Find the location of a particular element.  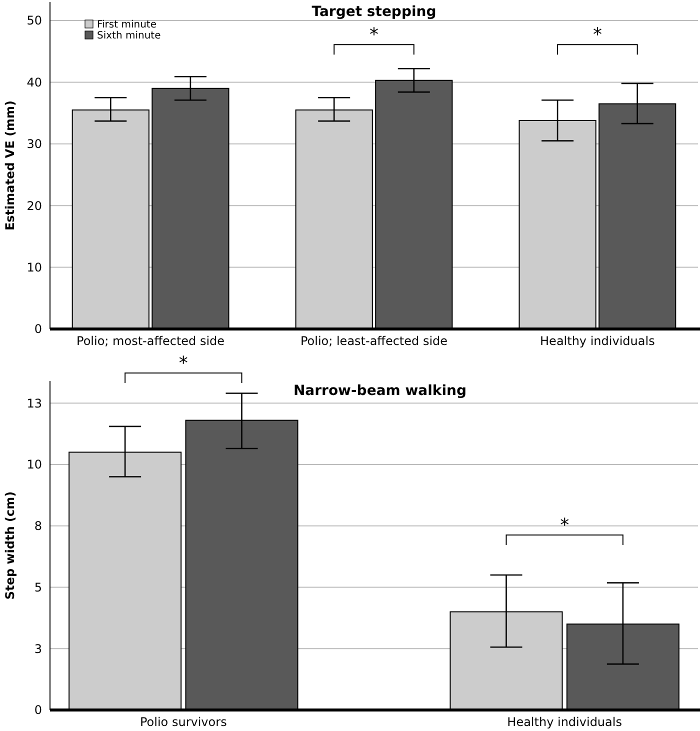

y-tick-label: 30 is located at coordinates (34, 144).